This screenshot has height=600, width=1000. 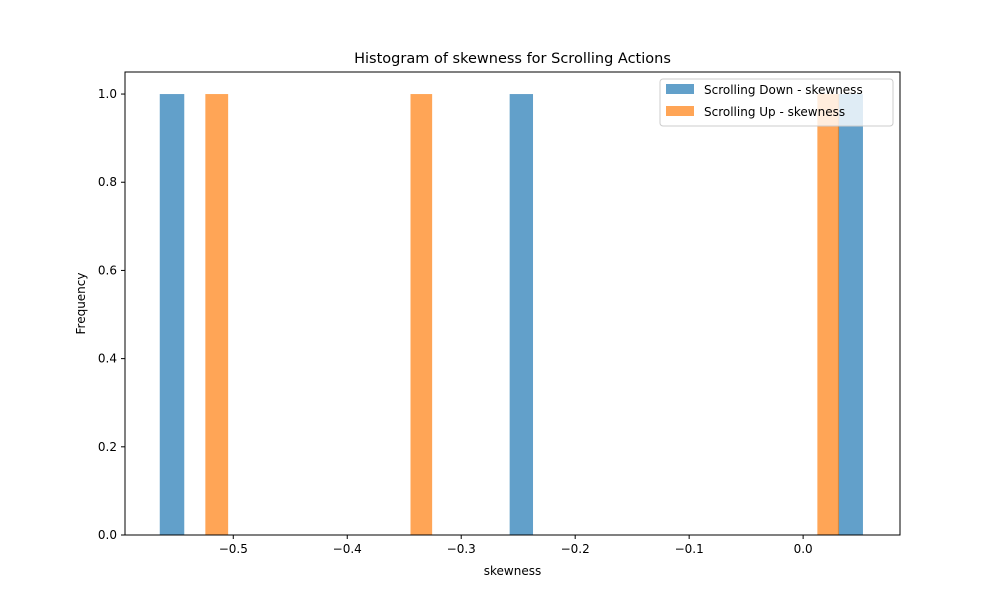 What do you see at coordinates (107, 182) in the screenshot?
I see `y-tick-label: 0.8` at bounding box center [107, 182].